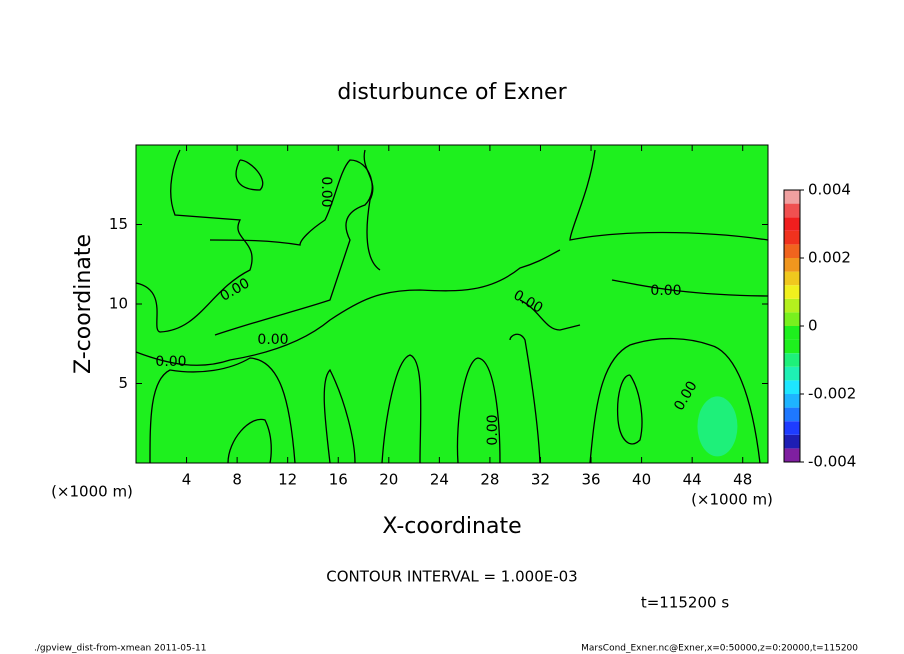 This screenshot has width=904, height=654. Describe the element at coordinates (540, 480) in the screenshot. I see `x-tick-label: 32` at that location.